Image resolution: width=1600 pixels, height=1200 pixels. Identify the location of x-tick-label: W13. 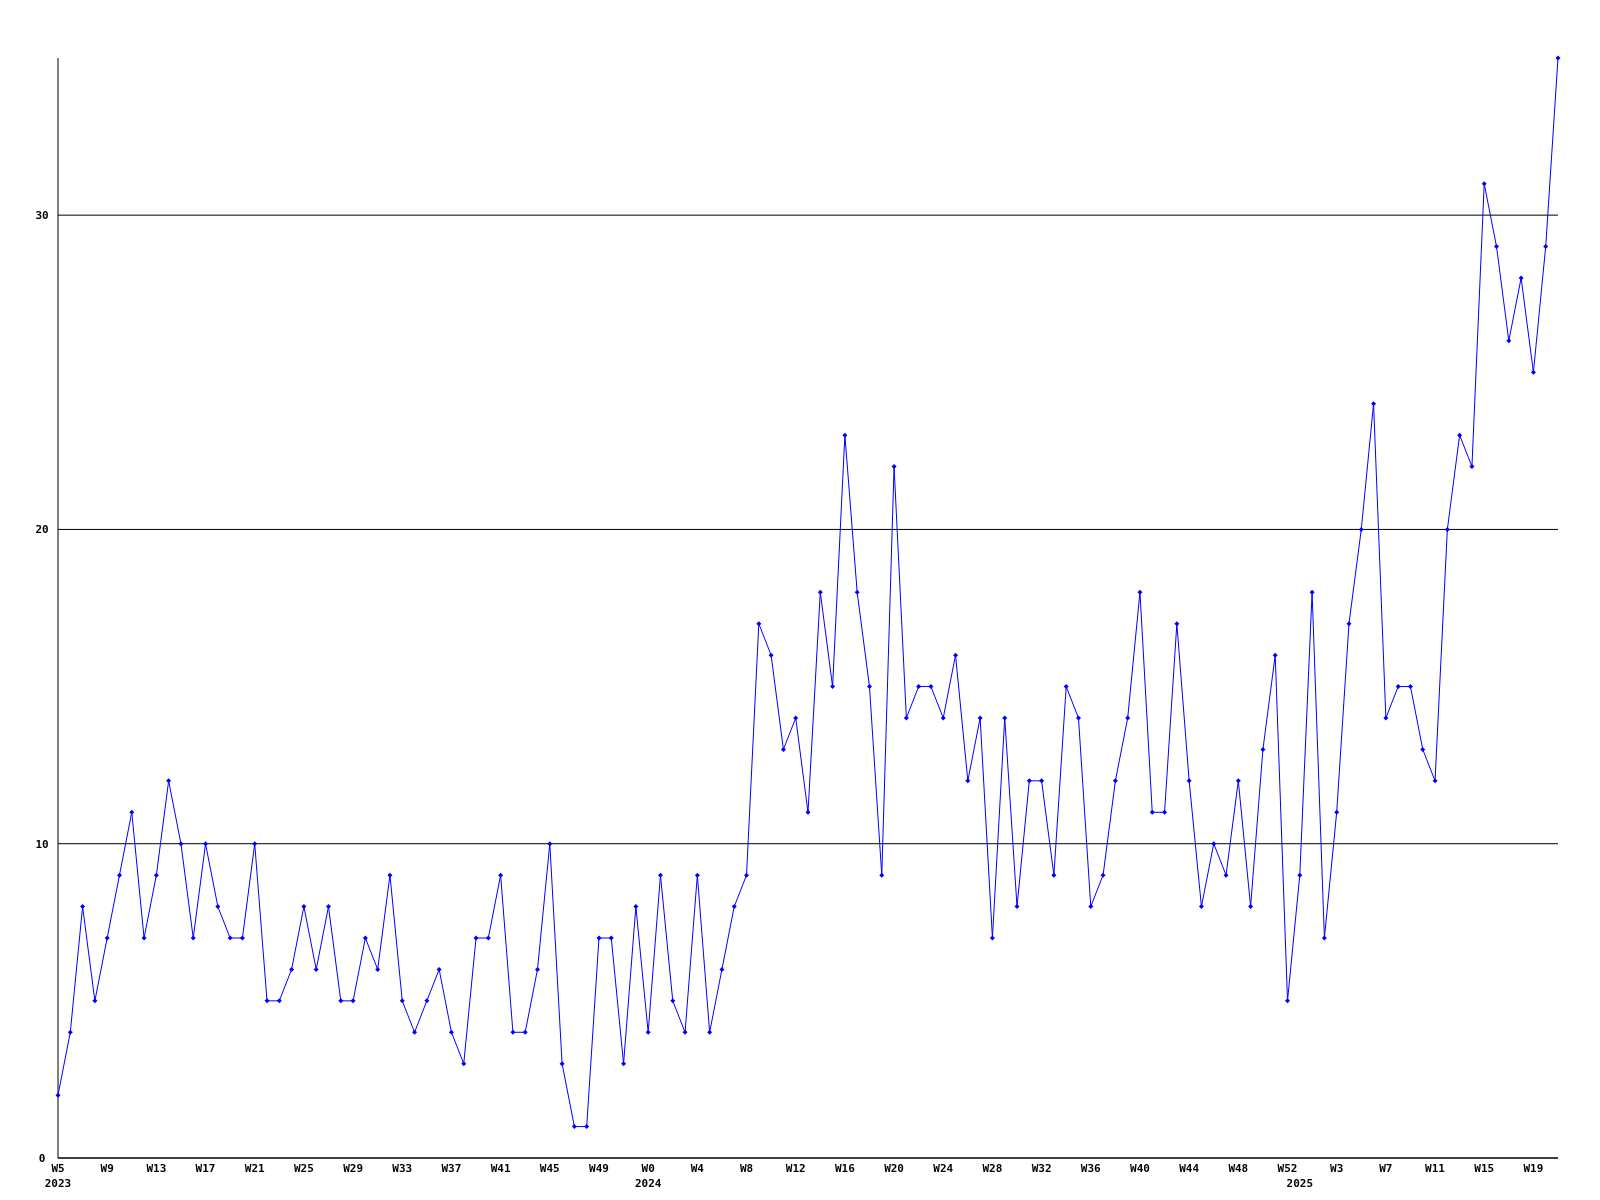
(156, 1168).